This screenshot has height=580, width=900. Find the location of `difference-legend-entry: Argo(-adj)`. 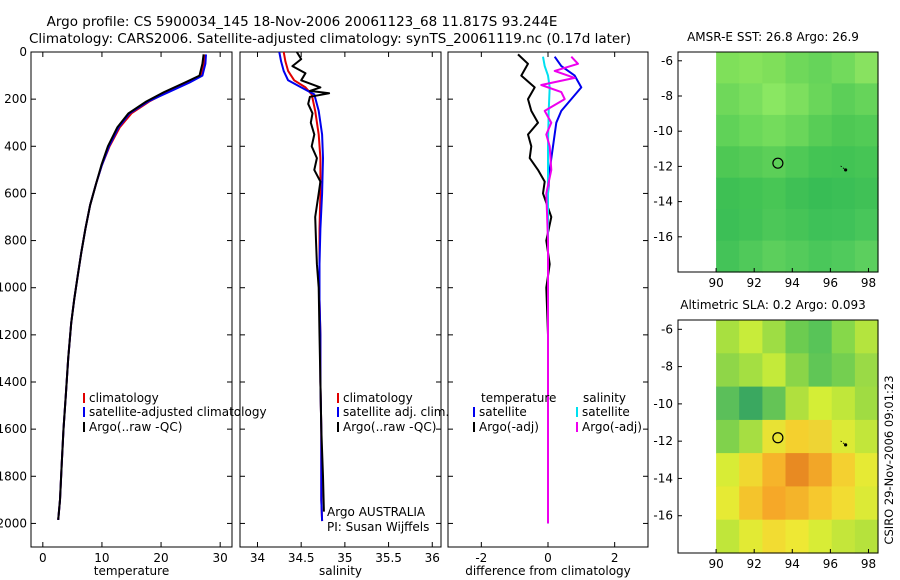

difference-legend-entry: Argo(-adj) is located at coordinates (612, 427).